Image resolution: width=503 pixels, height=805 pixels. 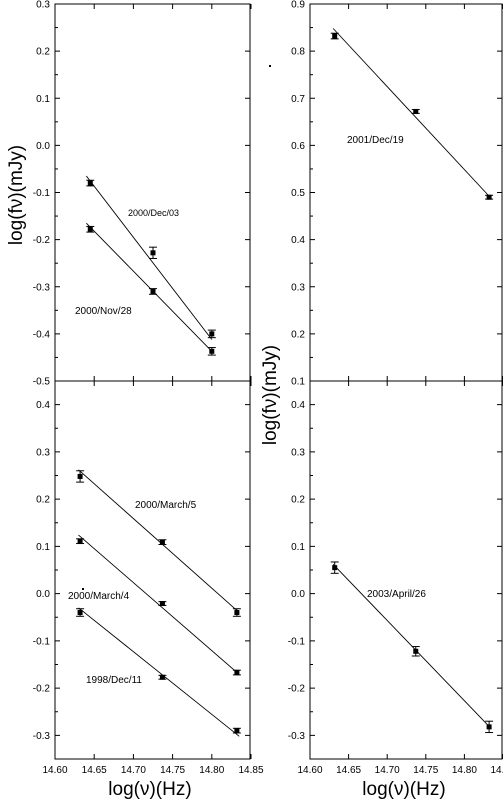 What do you see at coordinates (114, 680) in the screenshot?
I see `series-label: 1998/Dec/11` at bounding box center [114, 680].